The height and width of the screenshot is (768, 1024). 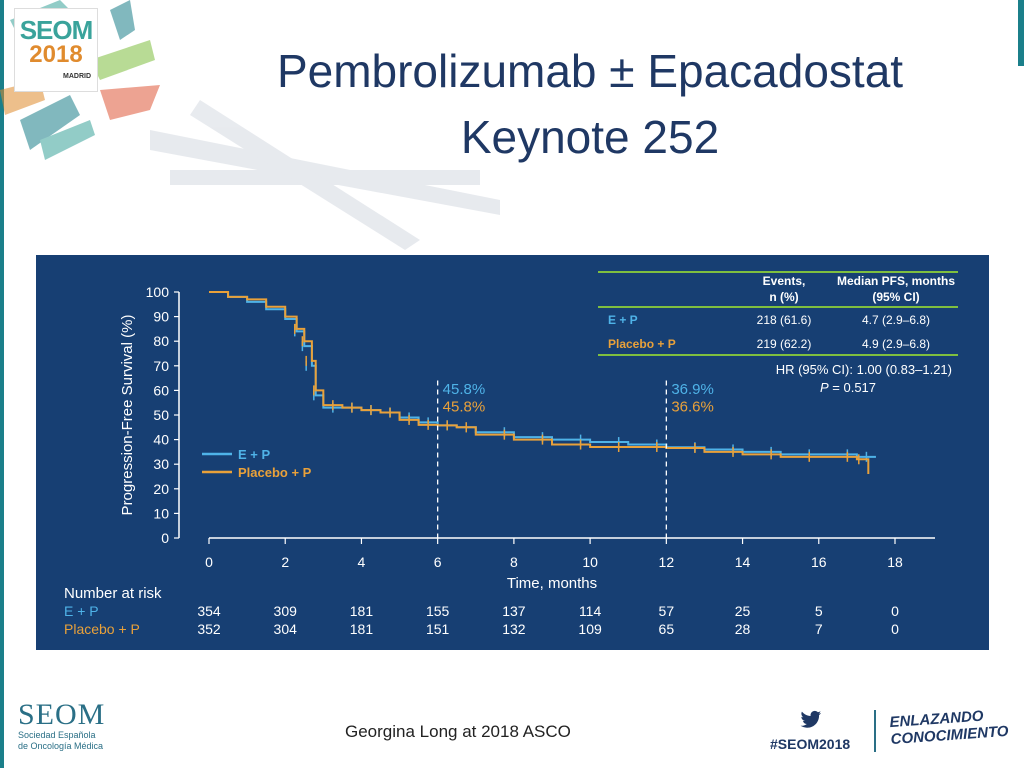 I want to click on table-header-median-ci: (95% CI), so click(x=895, y=297).